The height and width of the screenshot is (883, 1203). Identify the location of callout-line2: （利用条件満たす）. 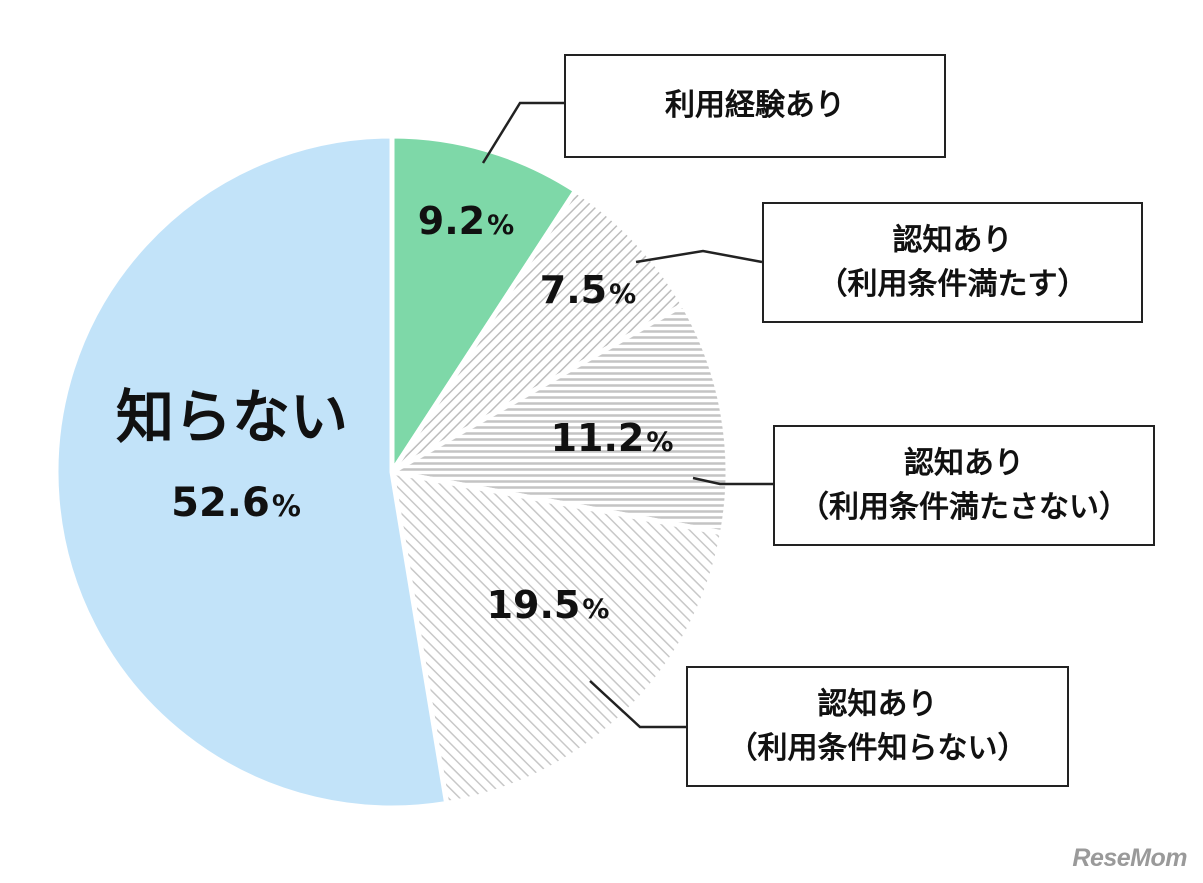
(952, 284).